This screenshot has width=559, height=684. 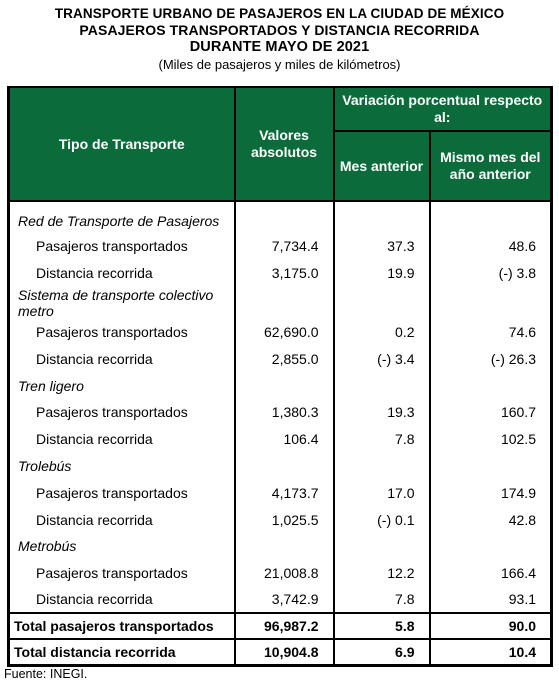 I want to click on mes-anterior-cell: 0.2, so click(x=381, y=332).